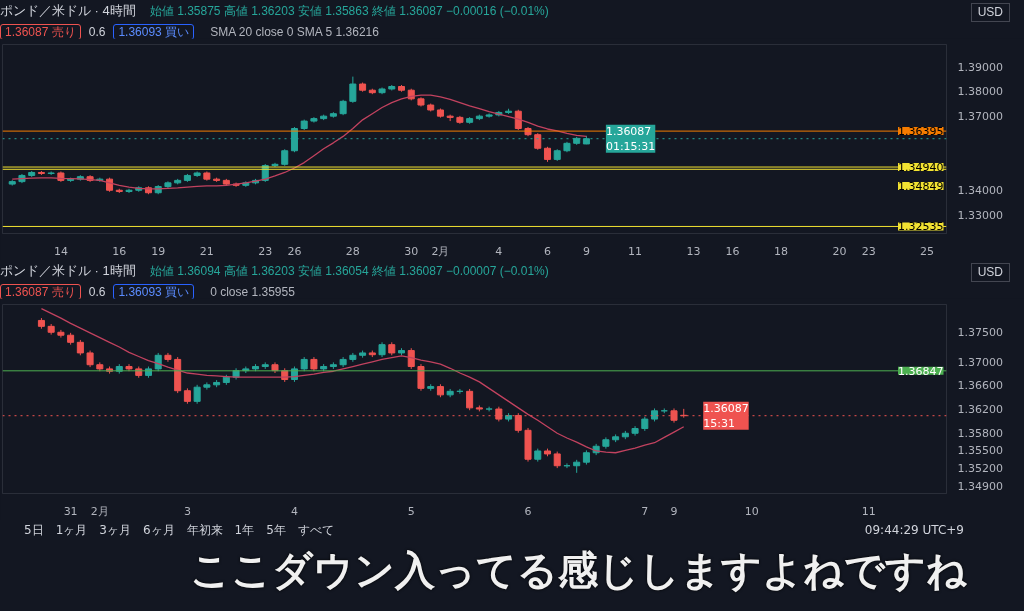 The width and height of the screenshot is (1024, 611). Describe the element at coordinates (980, 410) in the screenshot. I see `y-tick-label: 1.36200` at that location.